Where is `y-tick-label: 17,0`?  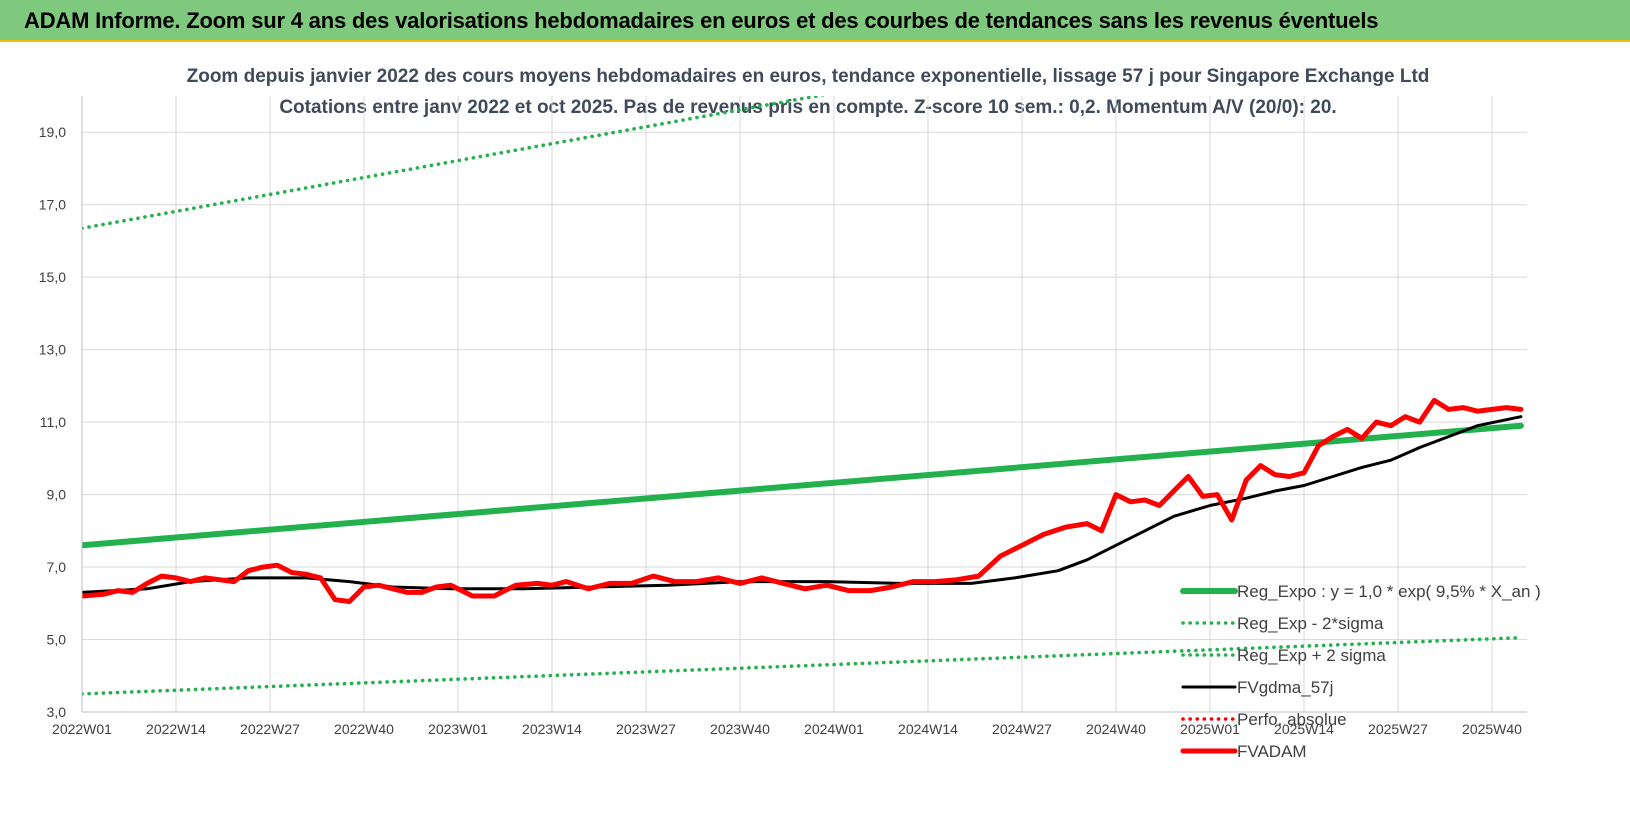
y-tick-label: 17,0 is located at coordinates (52, 205).